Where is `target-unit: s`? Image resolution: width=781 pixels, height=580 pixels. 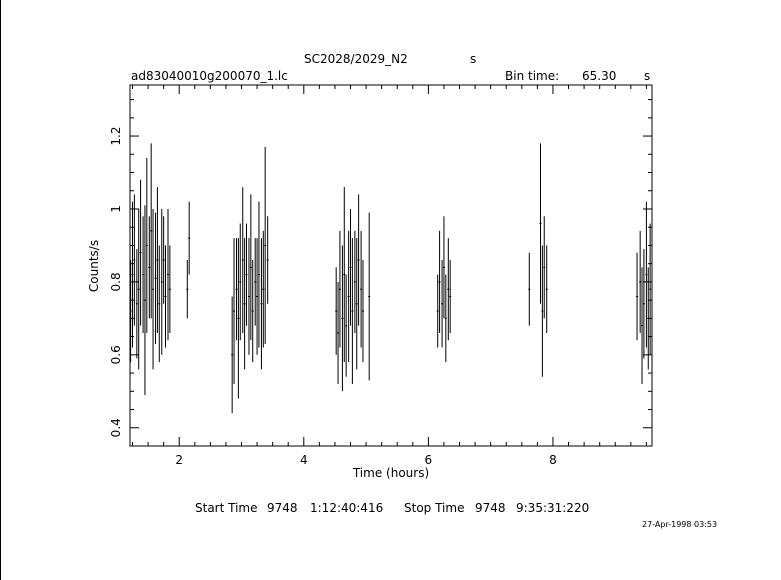
target-unit: s is located at coordinates (473, 59).